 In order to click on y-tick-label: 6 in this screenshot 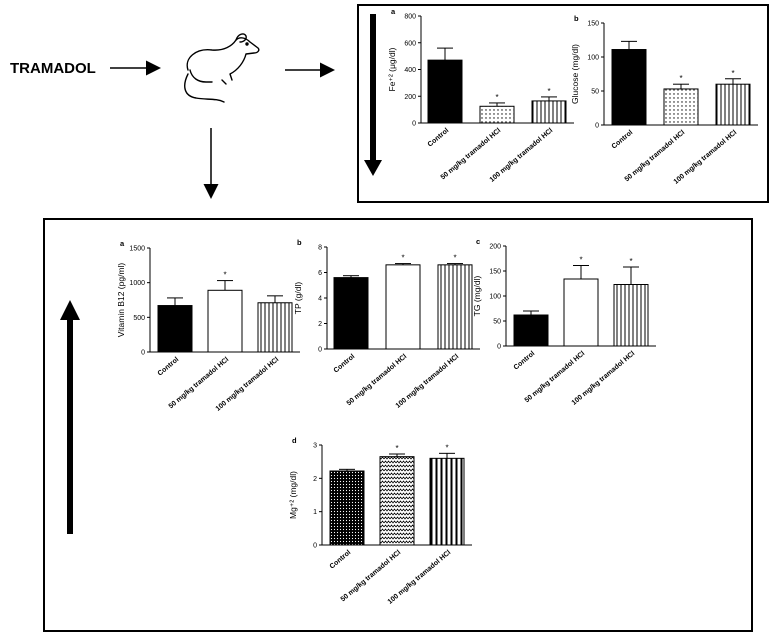, I will do `click(320, 273)`.